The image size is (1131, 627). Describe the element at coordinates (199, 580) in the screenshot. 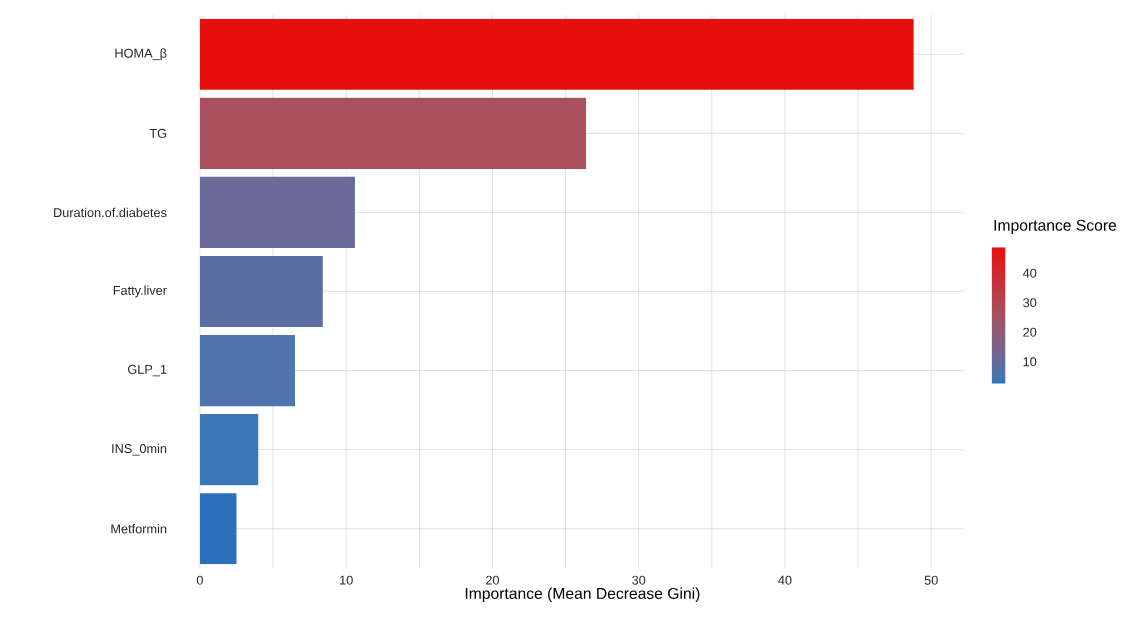

I see `x-tick-label: 0` at that location.